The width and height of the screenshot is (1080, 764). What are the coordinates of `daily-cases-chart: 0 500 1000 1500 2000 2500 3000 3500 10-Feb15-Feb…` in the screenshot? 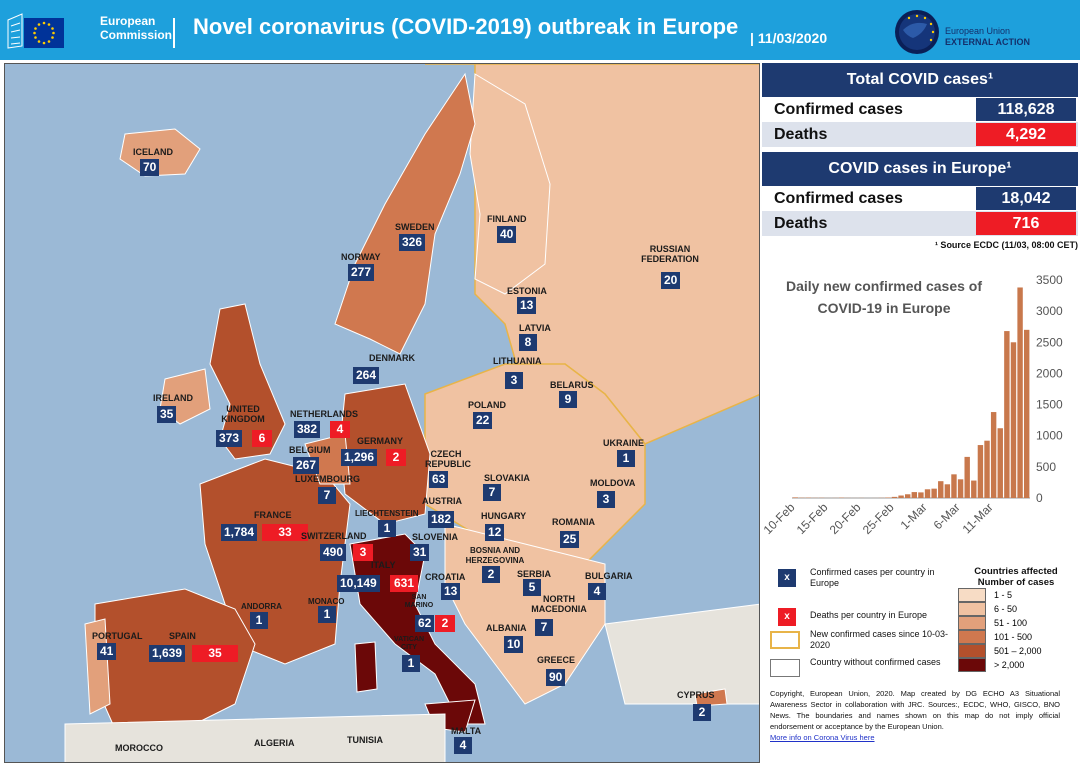 It's located at (912, 405).